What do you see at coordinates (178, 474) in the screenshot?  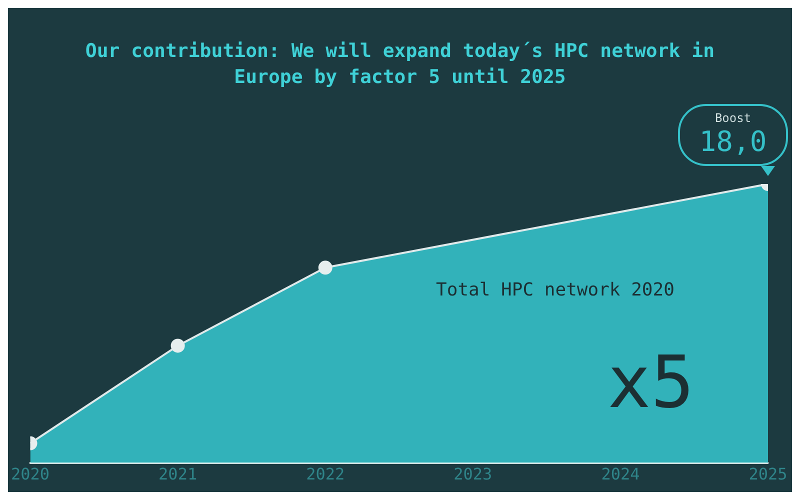 I see `x-tick-label: 2021` at bounding box center [178, 474].